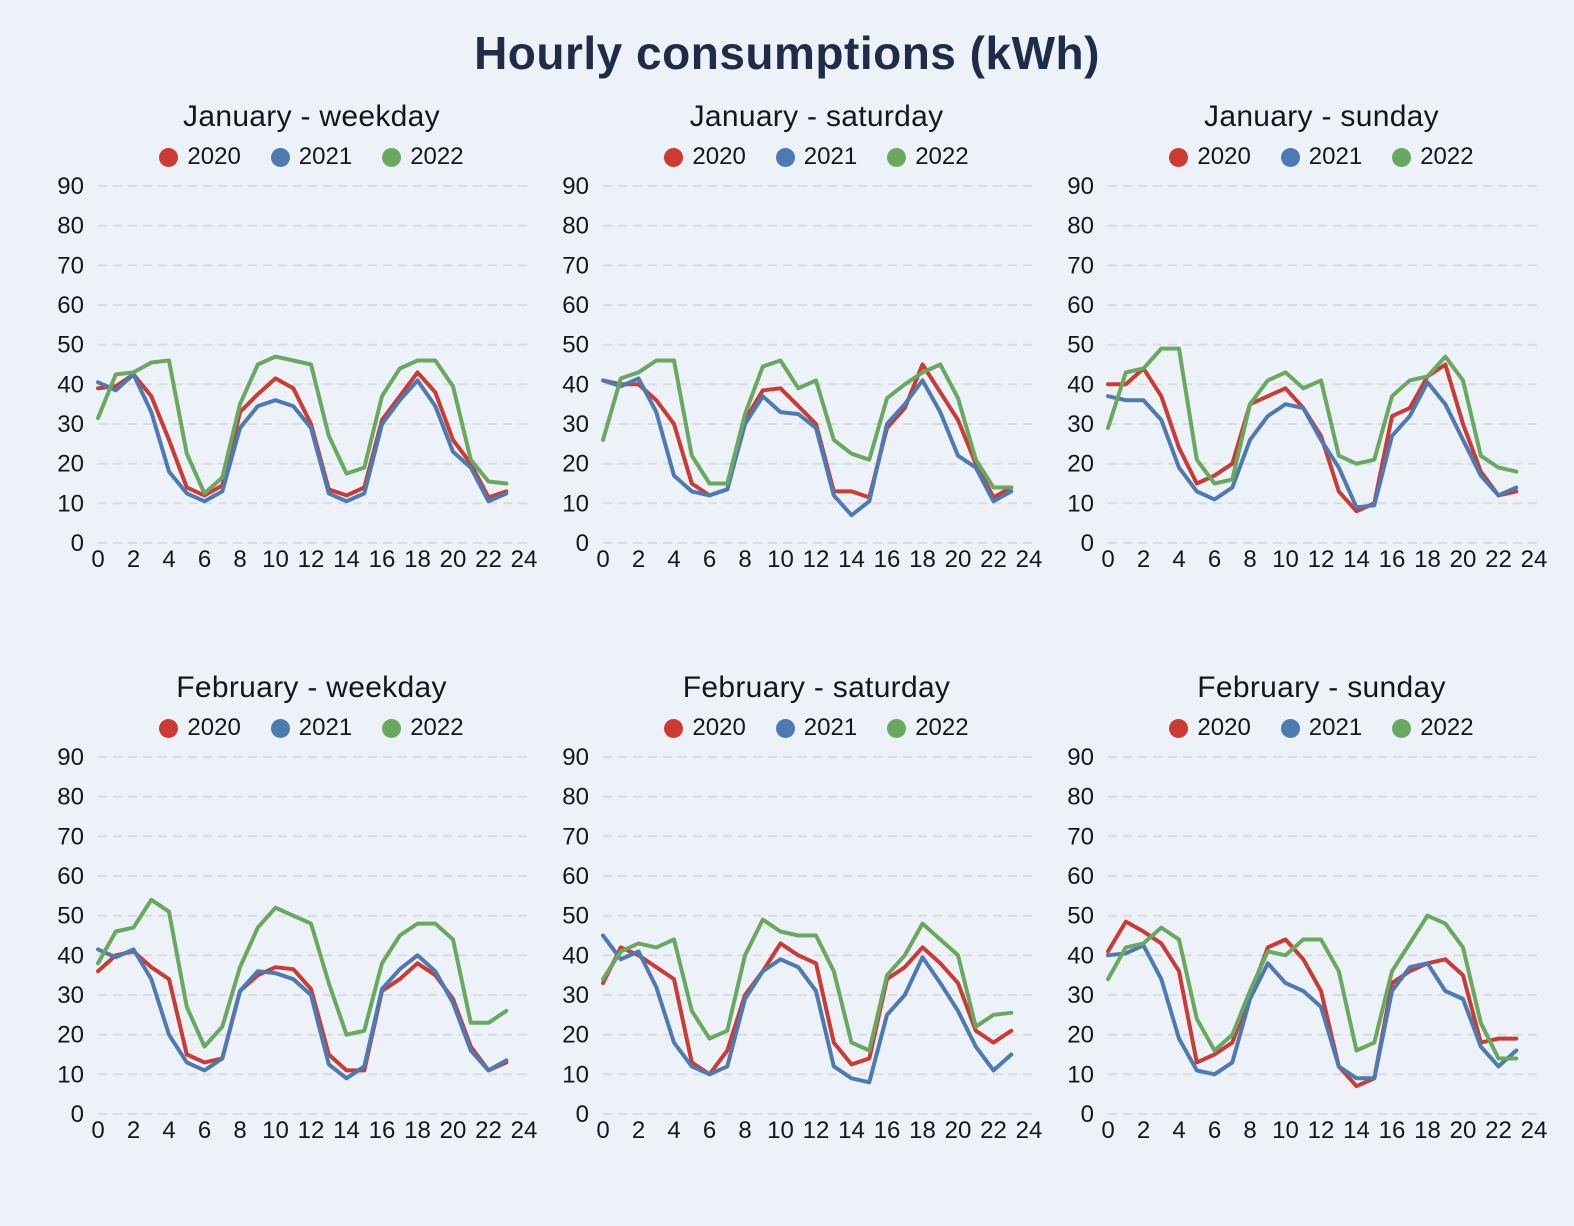 The image size is (1574, 1226). What do you see at coordinates (575, 345) in the screenshot?
I see `y-tick-label: 50` at bounding box center [575, 345].